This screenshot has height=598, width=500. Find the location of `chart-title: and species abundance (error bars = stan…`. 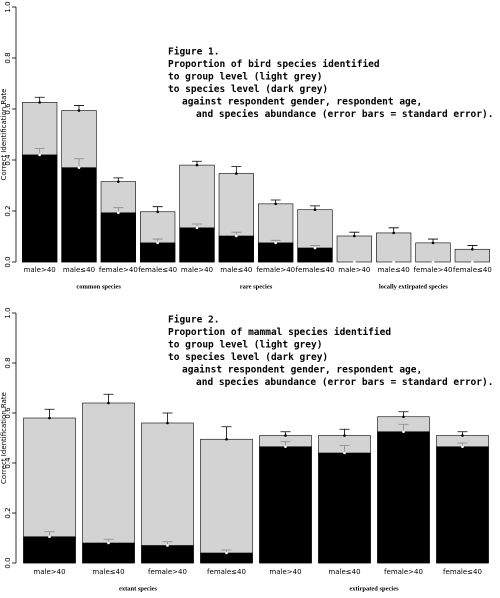

chart-title: and species abundance (error bars = stan… is located at coordinates (344, 382).